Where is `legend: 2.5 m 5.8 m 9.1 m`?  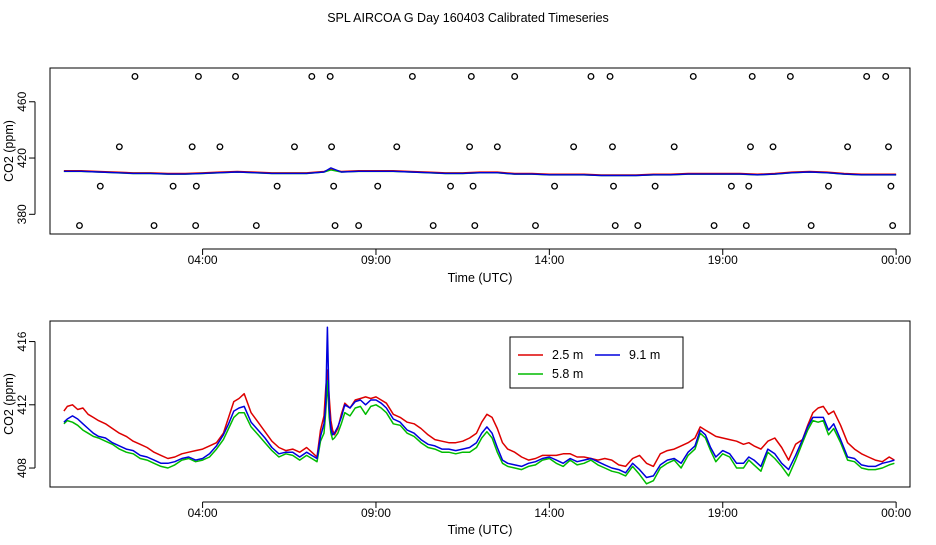
legend: 2.5 m 5.8 m 9.1 m is located at coordinates (596, 362).